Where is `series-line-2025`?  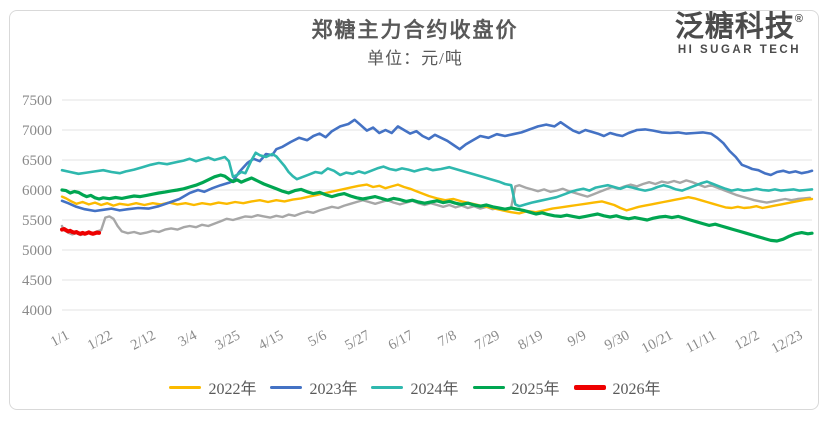
series-line-2025 is located at coordinates (437, 208).